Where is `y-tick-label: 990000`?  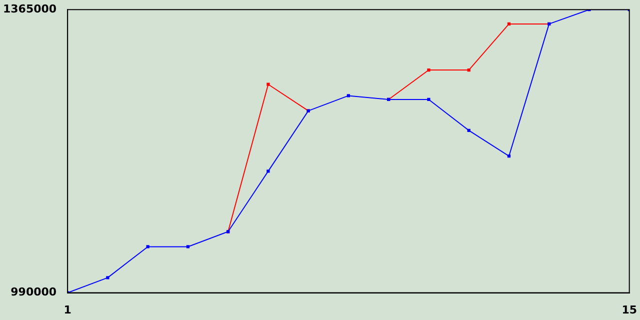 y-tick-label: 990000 is located at coordinates (33, 292).